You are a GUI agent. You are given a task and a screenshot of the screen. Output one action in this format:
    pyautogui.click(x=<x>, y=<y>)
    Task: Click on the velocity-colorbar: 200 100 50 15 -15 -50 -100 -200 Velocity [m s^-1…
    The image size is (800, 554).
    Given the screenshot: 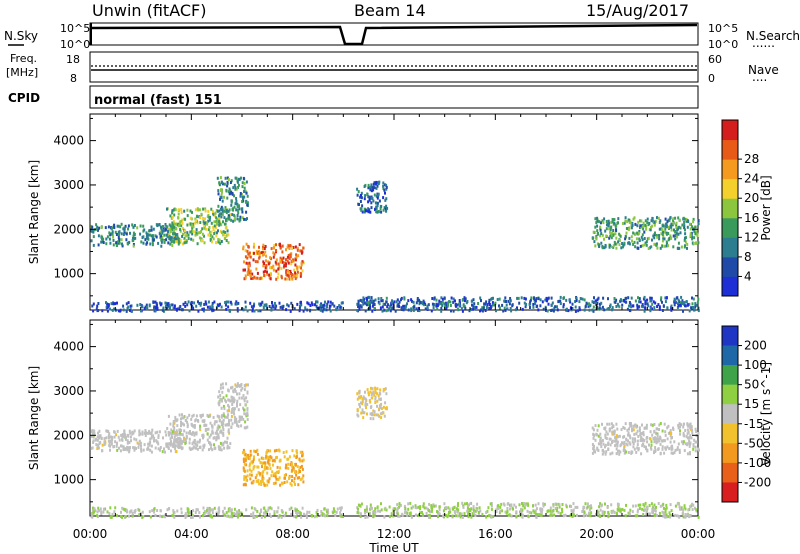 What is the action you would take?
    pyautogui.click(x=747, y=414)
    